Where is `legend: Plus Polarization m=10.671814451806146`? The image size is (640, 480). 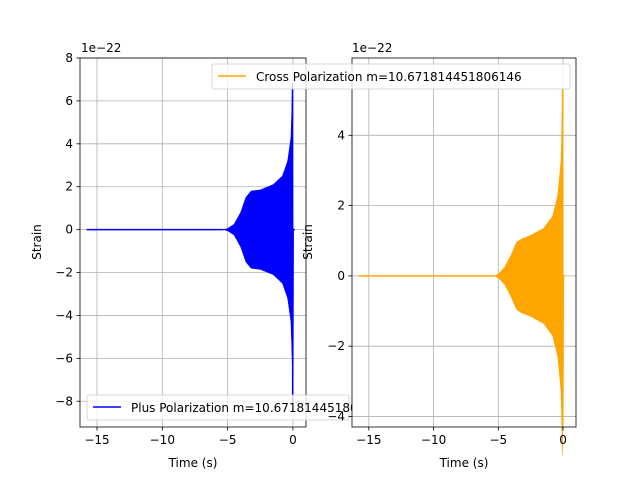
legend: Plus Polarization m=10.671814451806146 is located at coordinates (237, 407).